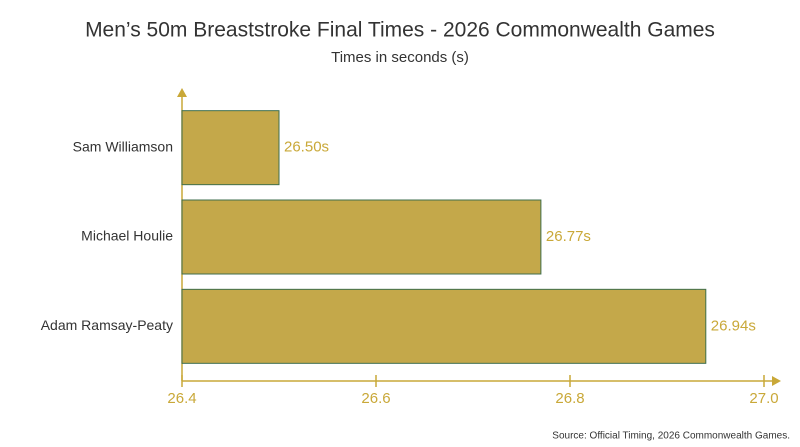 The width and height of the screenshot is (800, 447). Describe the element at coordinates (107, 325) in the screenshot. I see `y-tick-label: Adam Ramsay-Peaty` at that location.